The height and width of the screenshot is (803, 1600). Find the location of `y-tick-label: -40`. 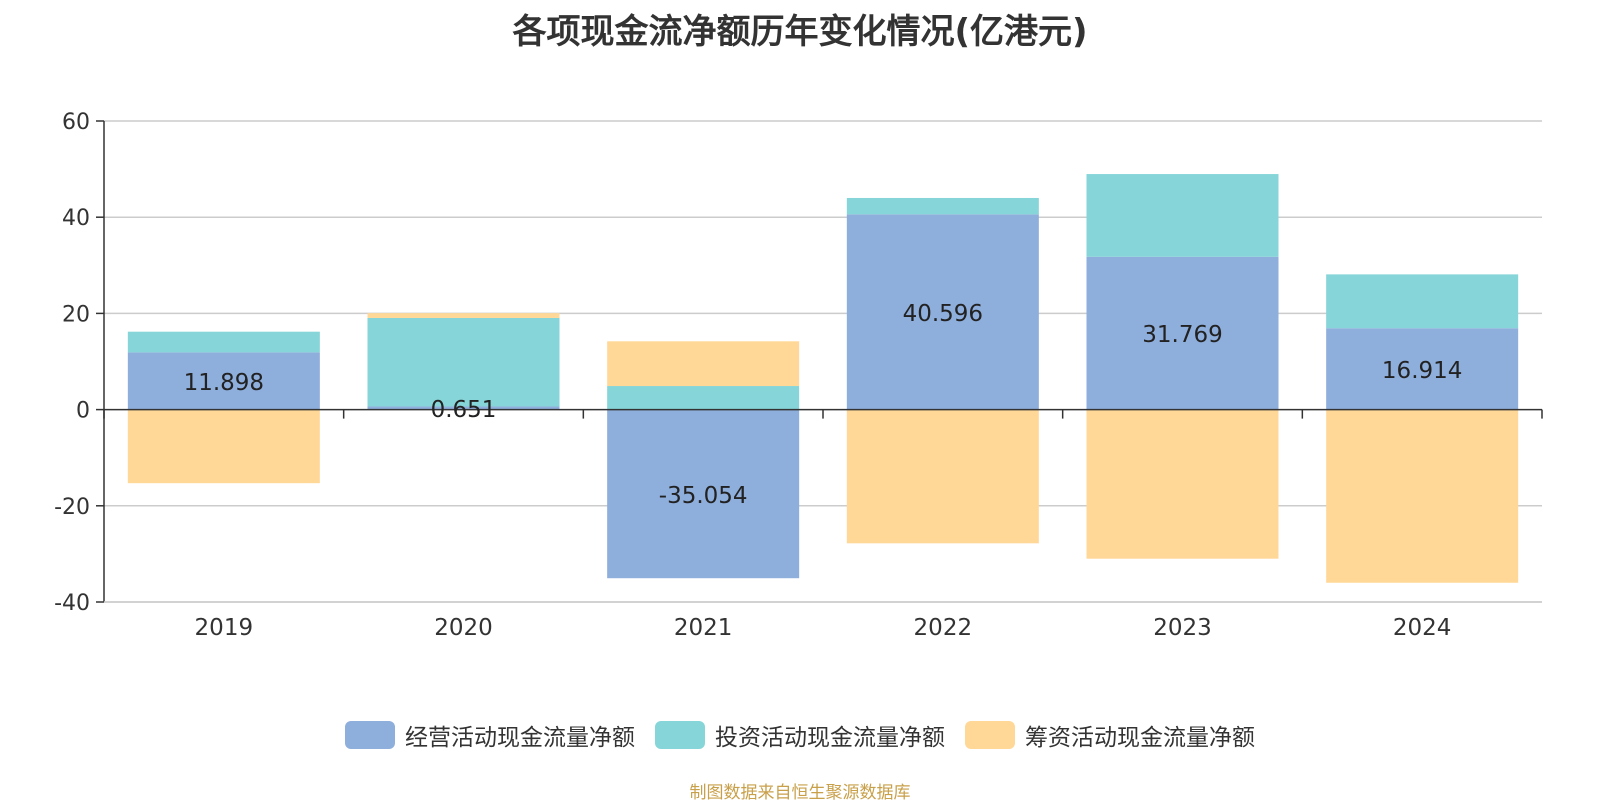

y-tick-label: -40 is located at coordinates (72, 603).